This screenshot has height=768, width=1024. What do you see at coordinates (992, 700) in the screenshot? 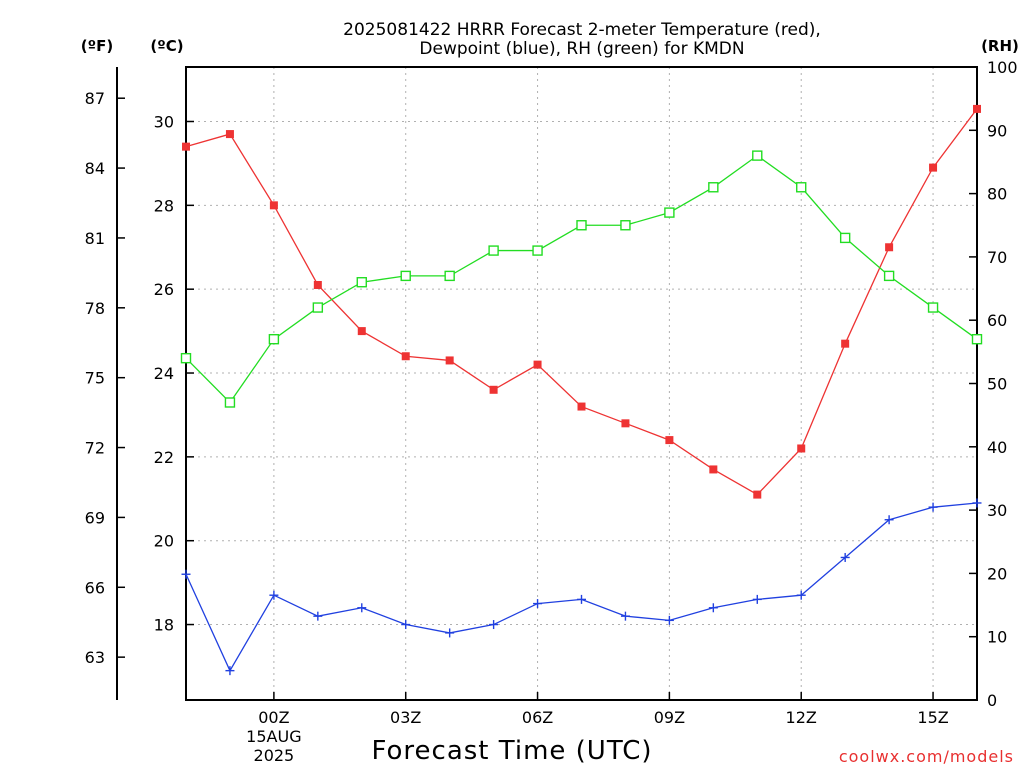
I see `rh-tick-label: 0` at bounding box center [992, 700].